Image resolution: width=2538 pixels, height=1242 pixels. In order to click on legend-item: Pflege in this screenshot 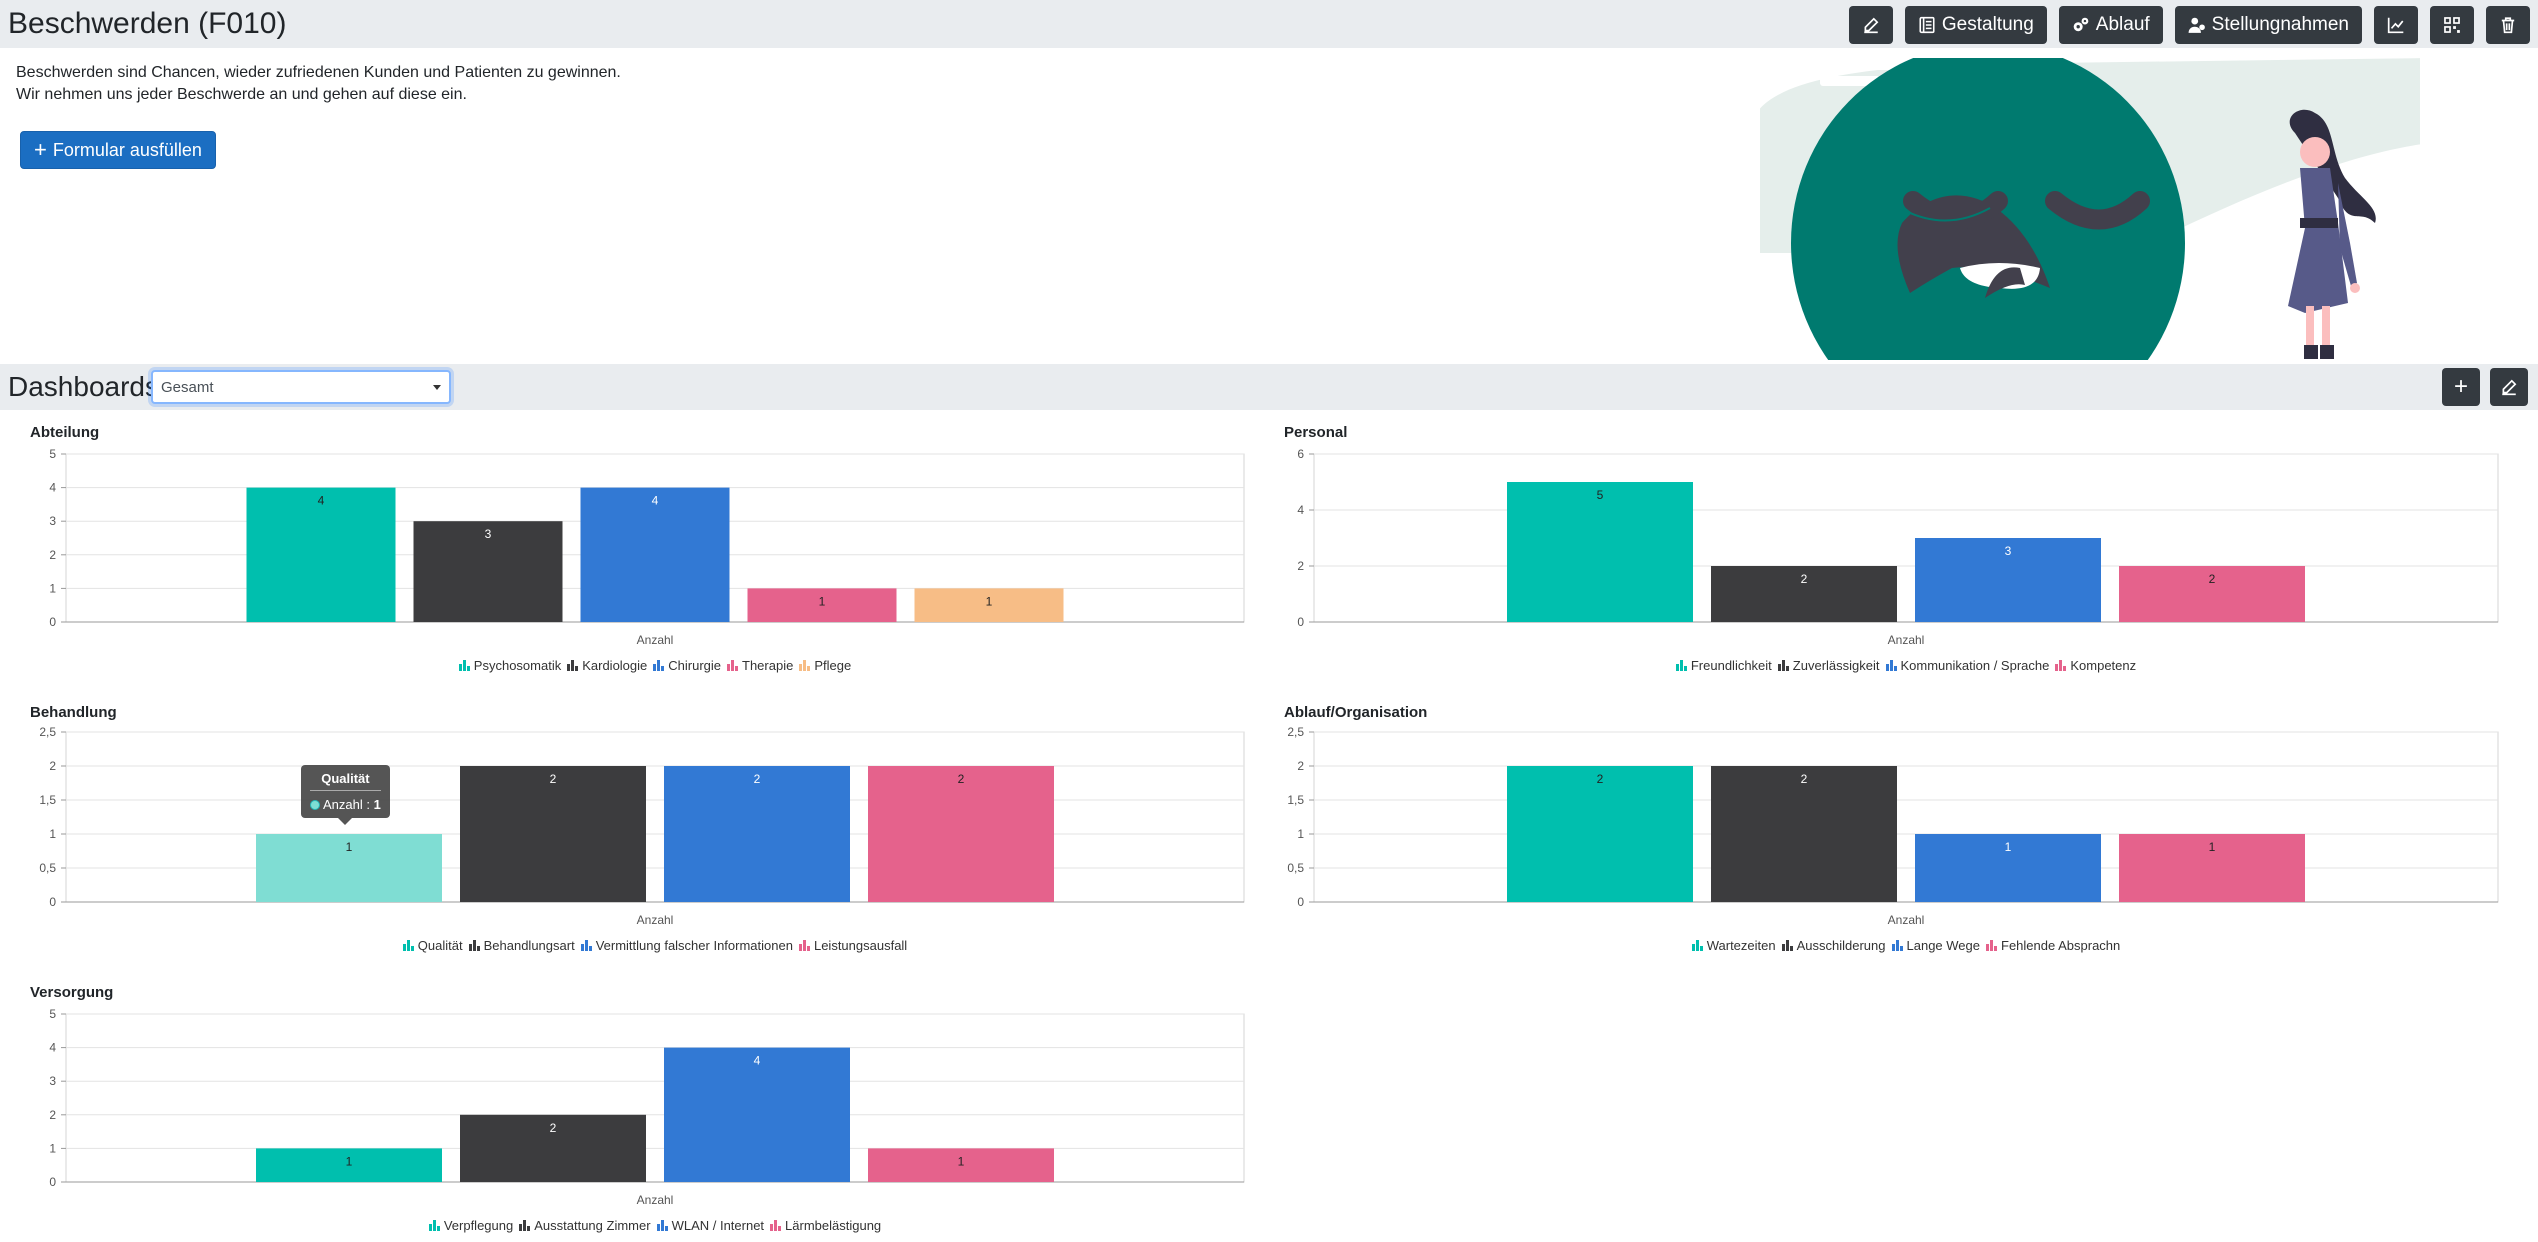, I will do `click(825, 665)`.